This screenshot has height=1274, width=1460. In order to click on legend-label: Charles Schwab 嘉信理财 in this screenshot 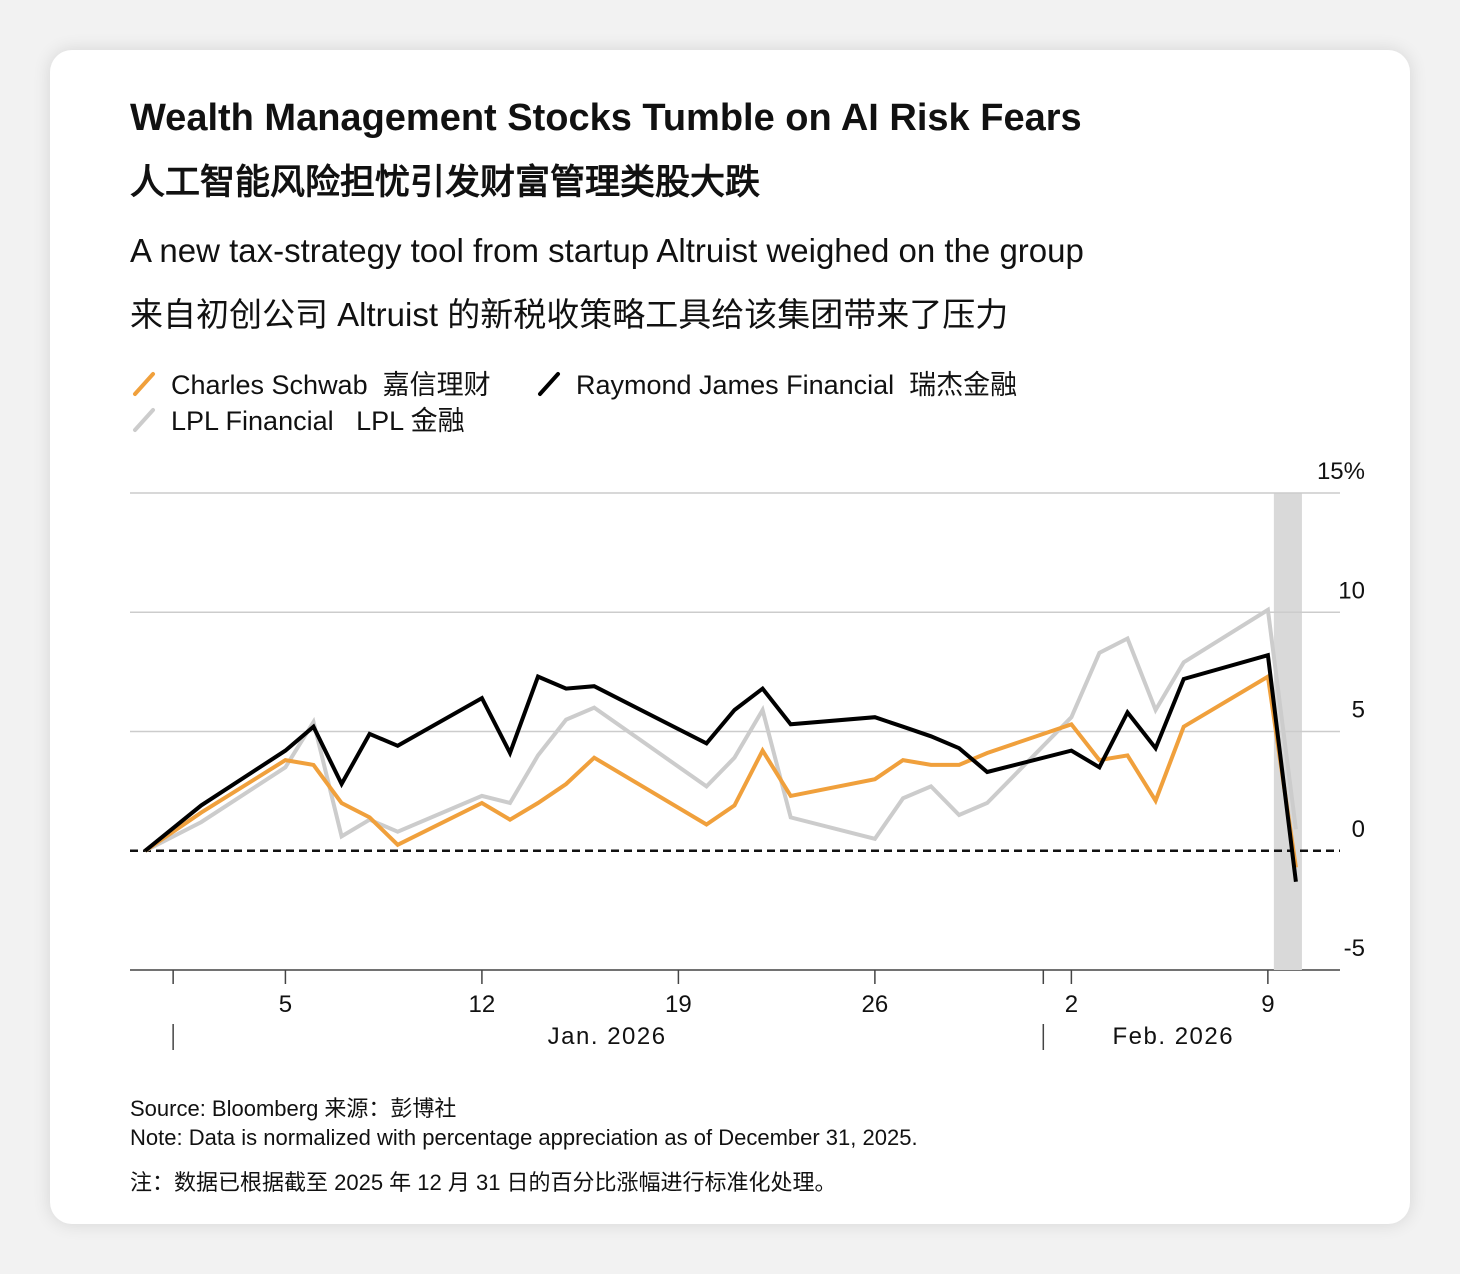, I will do `click(331, 385)`.